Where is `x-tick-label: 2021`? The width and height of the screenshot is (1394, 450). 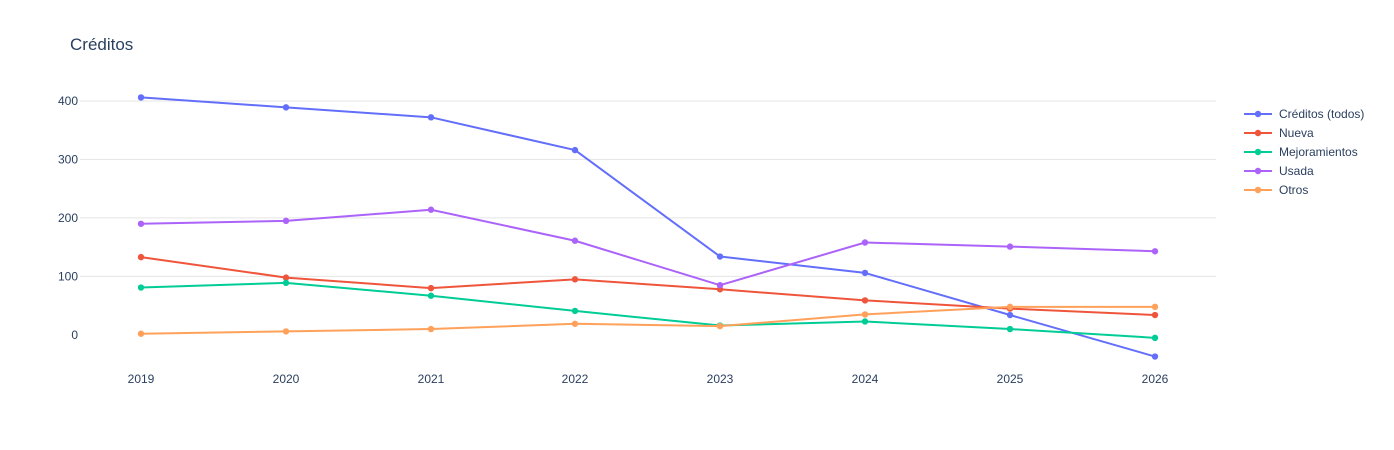 x-tick-label: 2021 is located at coordinates (431, 379).